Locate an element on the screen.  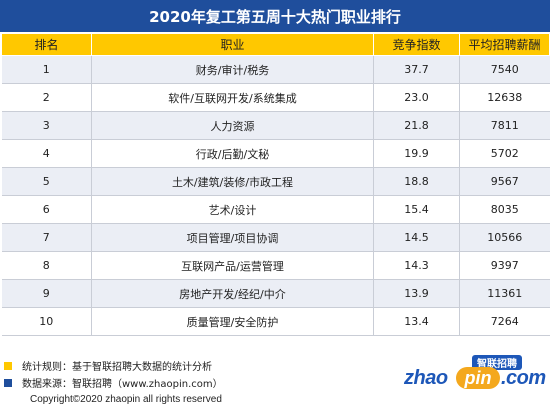
cell-salary: 7540 is located at coordinates (504, 69).